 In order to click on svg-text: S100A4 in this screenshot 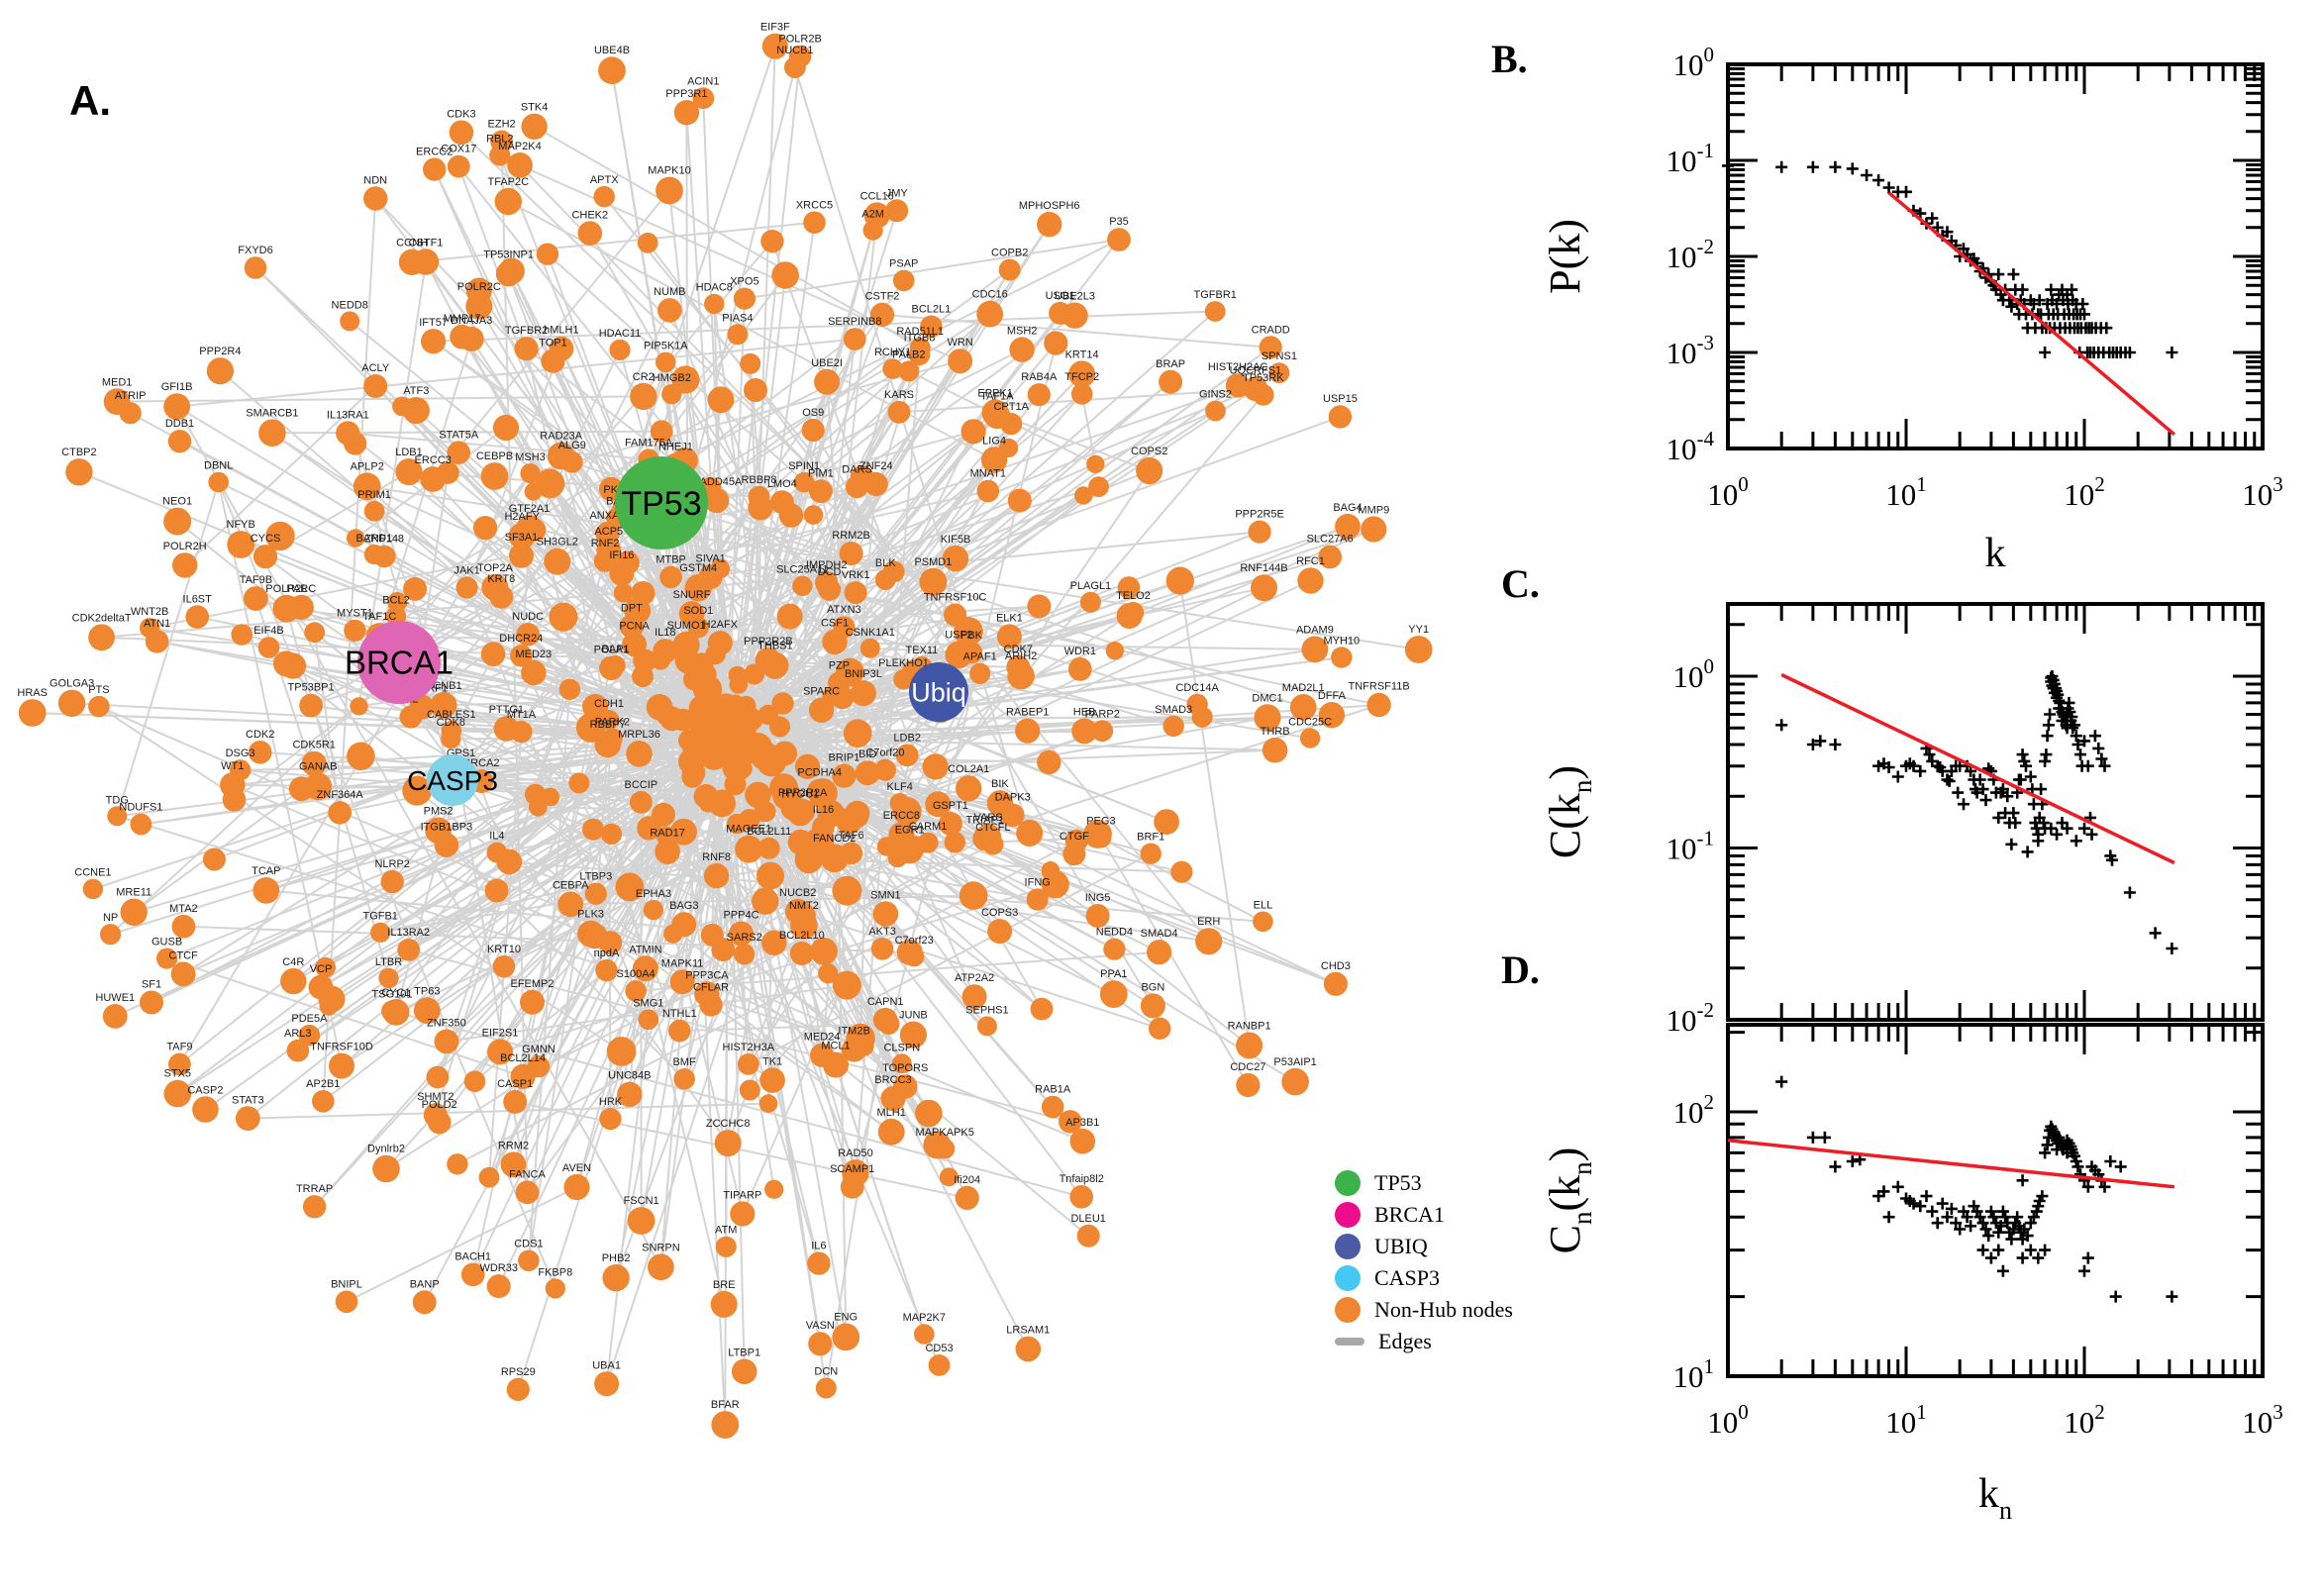, I will do `click(636, 974)`.